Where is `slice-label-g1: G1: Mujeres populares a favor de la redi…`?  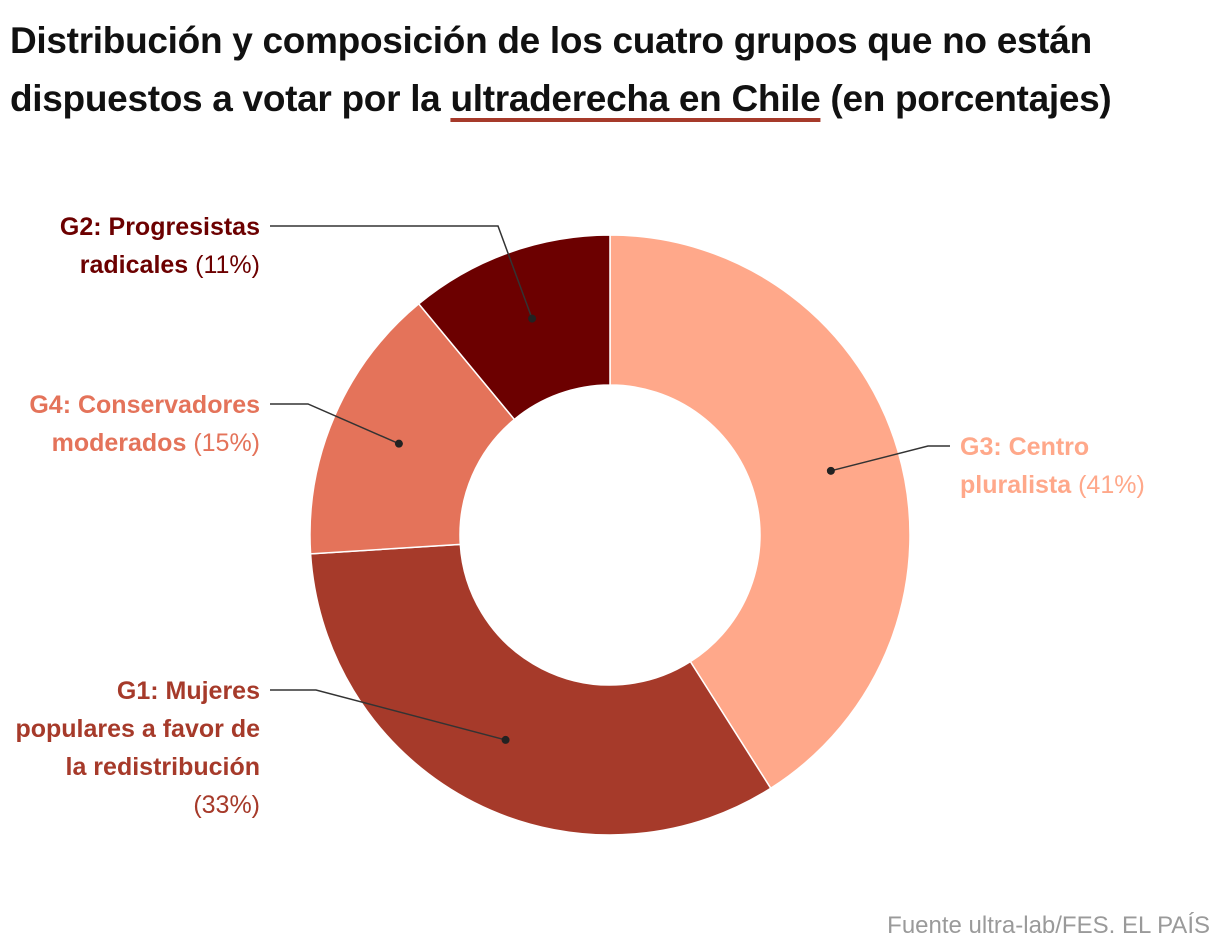
slice-label-g1: G1: Mujeres populares a favor de la redi… is located at coordinates (135, 748).